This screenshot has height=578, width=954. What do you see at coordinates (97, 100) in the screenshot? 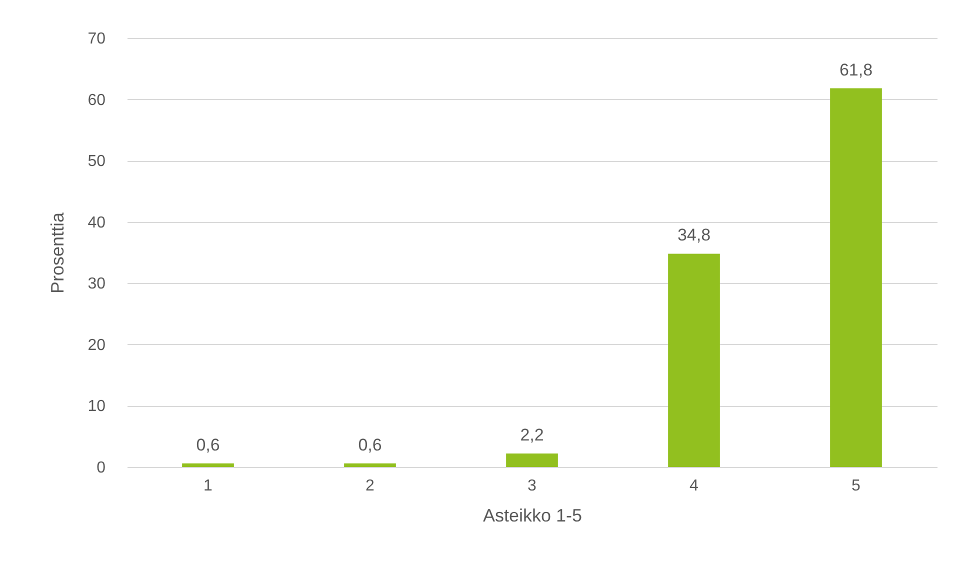
I see `y-tick-label: 60` at bounding box center [97, 100].